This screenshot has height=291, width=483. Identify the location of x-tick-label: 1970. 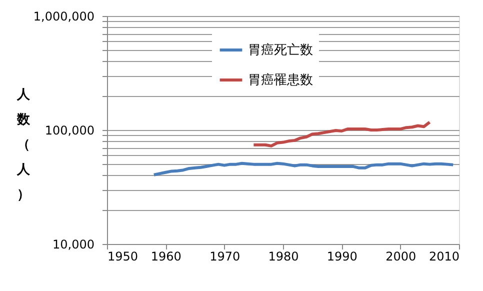
(225, 257).